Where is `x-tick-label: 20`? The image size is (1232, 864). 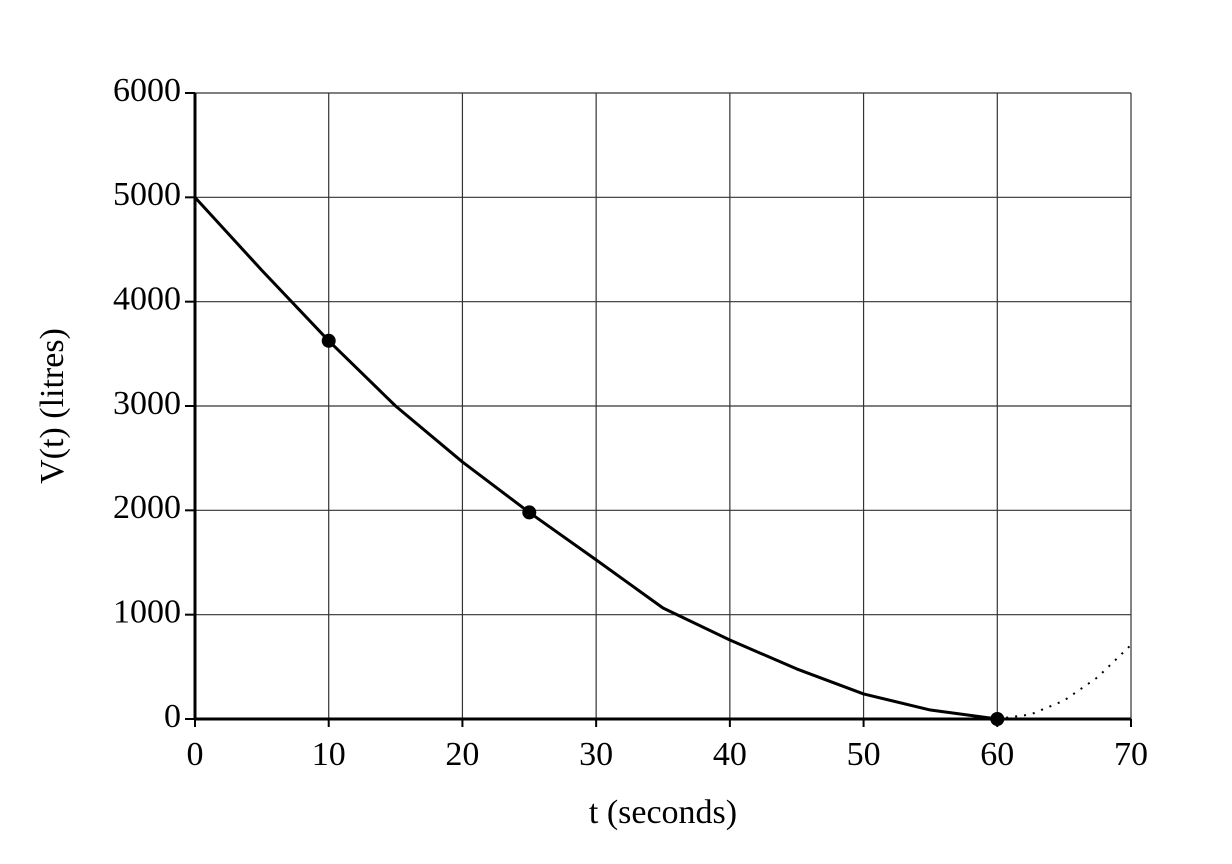 x-tick-label: 20 is located at coordinates (462, 754).